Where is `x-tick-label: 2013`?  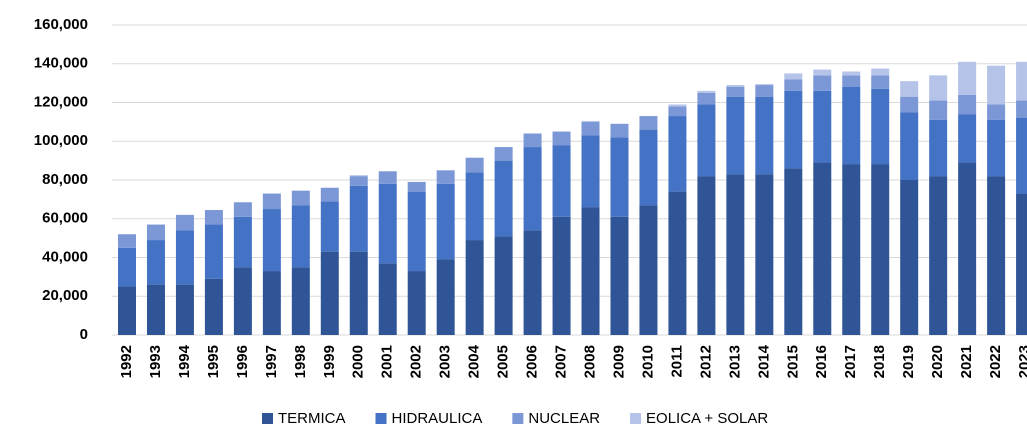
x-tick-label: 2013 is located at coordinates (734, 361).